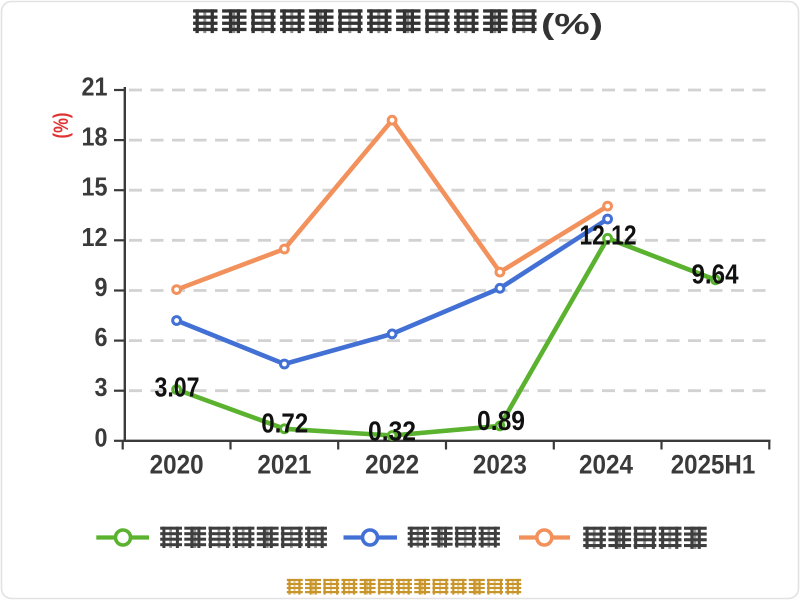 This screenshot has width=800, height=600. I want to click on svg-text: 12, so click(95, 237).